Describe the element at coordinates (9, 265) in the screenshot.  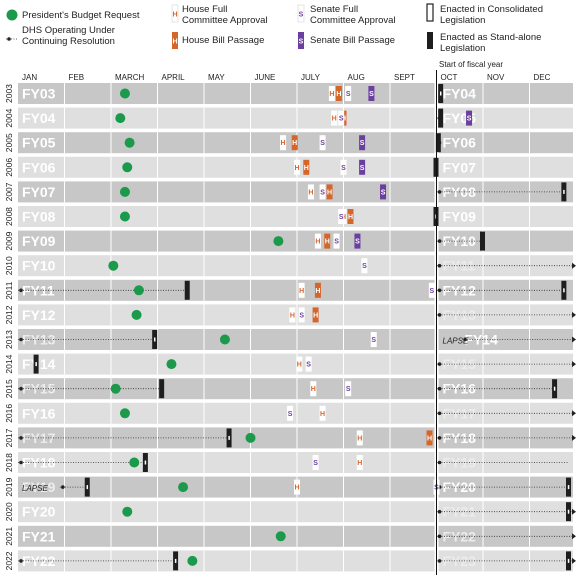
I see `year-label: 2010` at that location.